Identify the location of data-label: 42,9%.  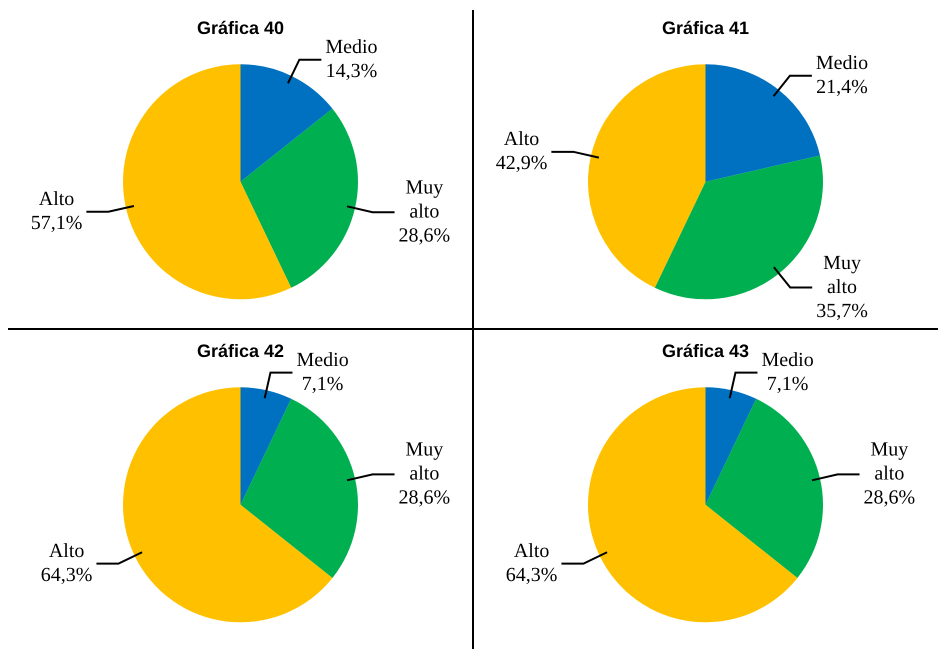
(522, 163).